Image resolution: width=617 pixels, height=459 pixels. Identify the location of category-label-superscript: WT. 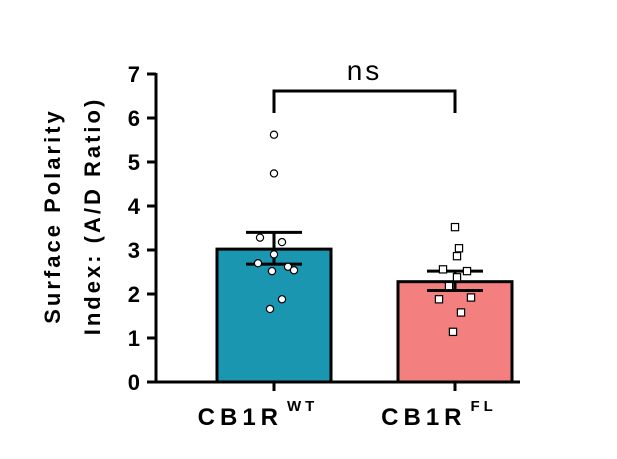
(302, 406).